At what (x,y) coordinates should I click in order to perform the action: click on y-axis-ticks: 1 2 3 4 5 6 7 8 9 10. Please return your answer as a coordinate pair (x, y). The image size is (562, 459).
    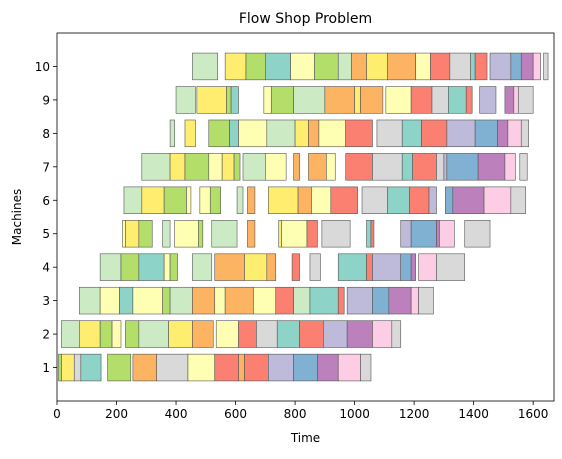
    Looking at the image, I should click on (46, 217).